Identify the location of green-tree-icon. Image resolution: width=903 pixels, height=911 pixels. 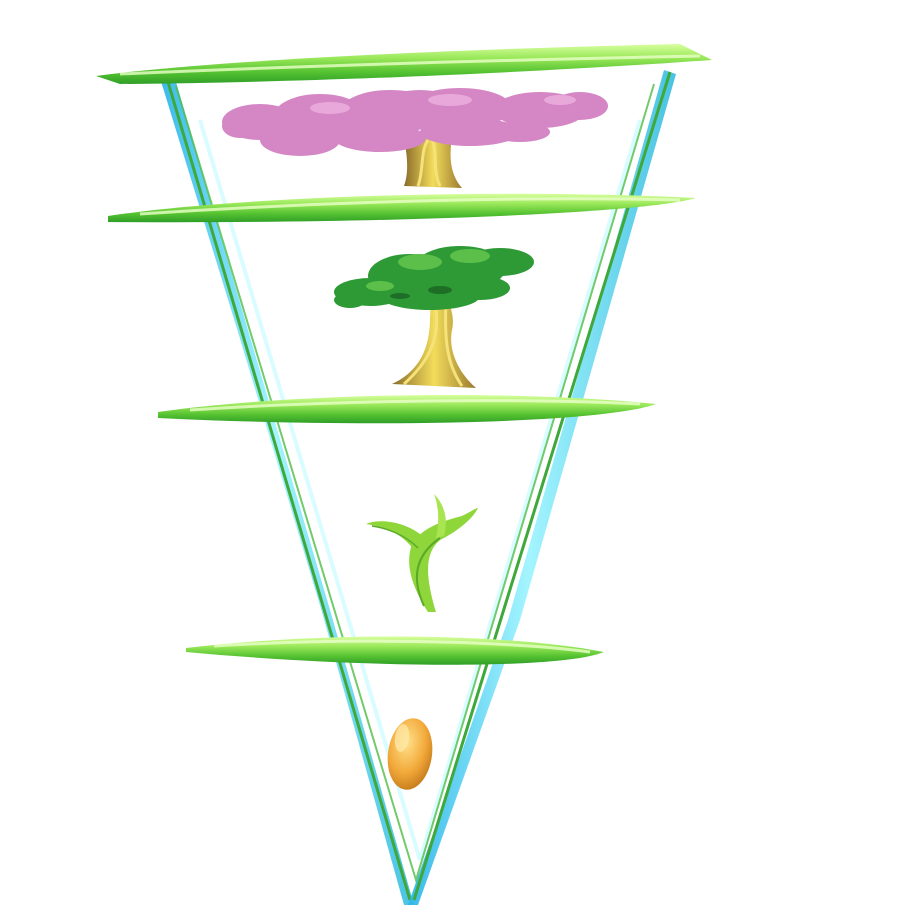
(434, 317).